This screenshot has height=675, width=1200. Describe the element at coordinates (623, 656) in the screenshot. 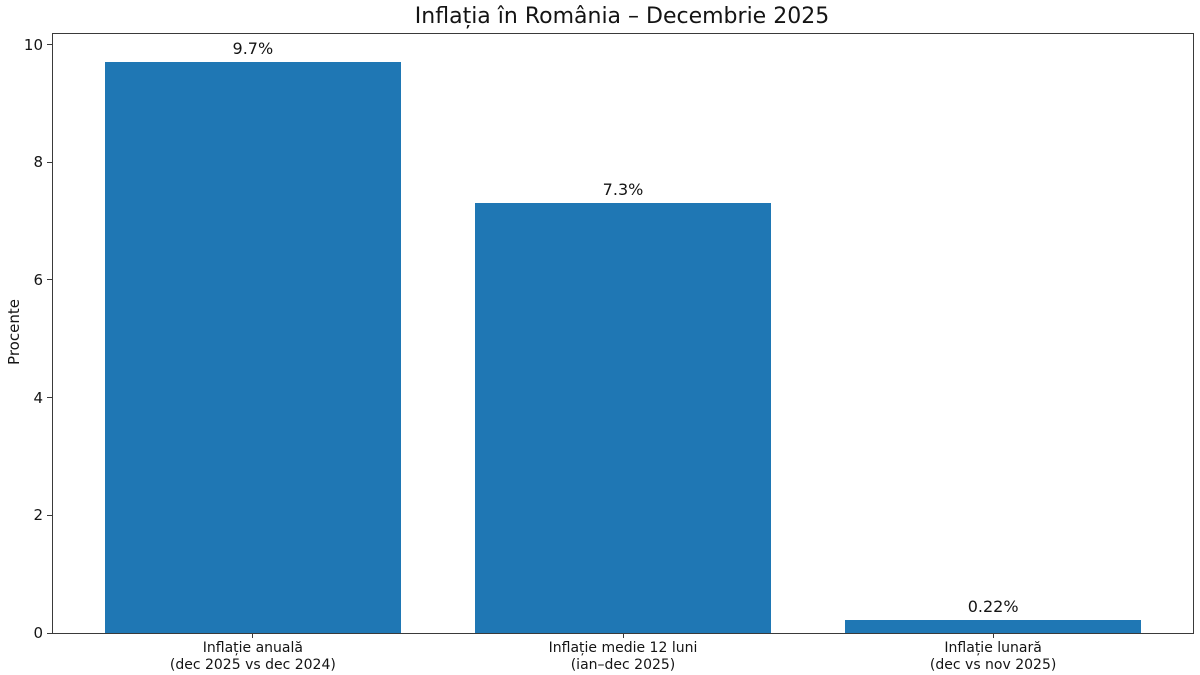

I see `x-tick-label: Inflație medie 12 luni (ian–dec 2025)` at that location.